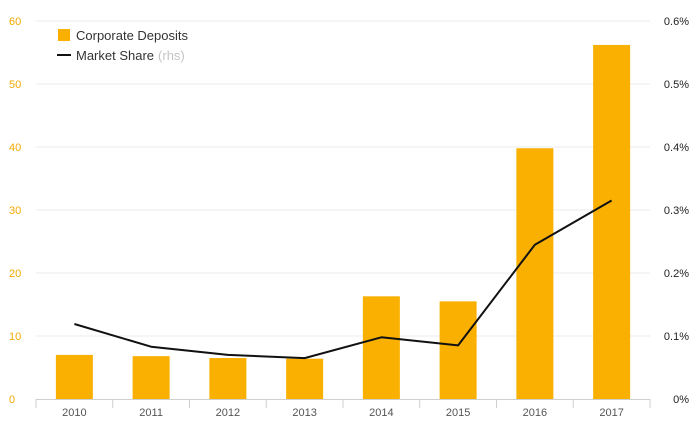 Image resolution: width=700 pixels, height=433 pixels. I want to click on y-tick-label-left: 40, so click(15, 148).